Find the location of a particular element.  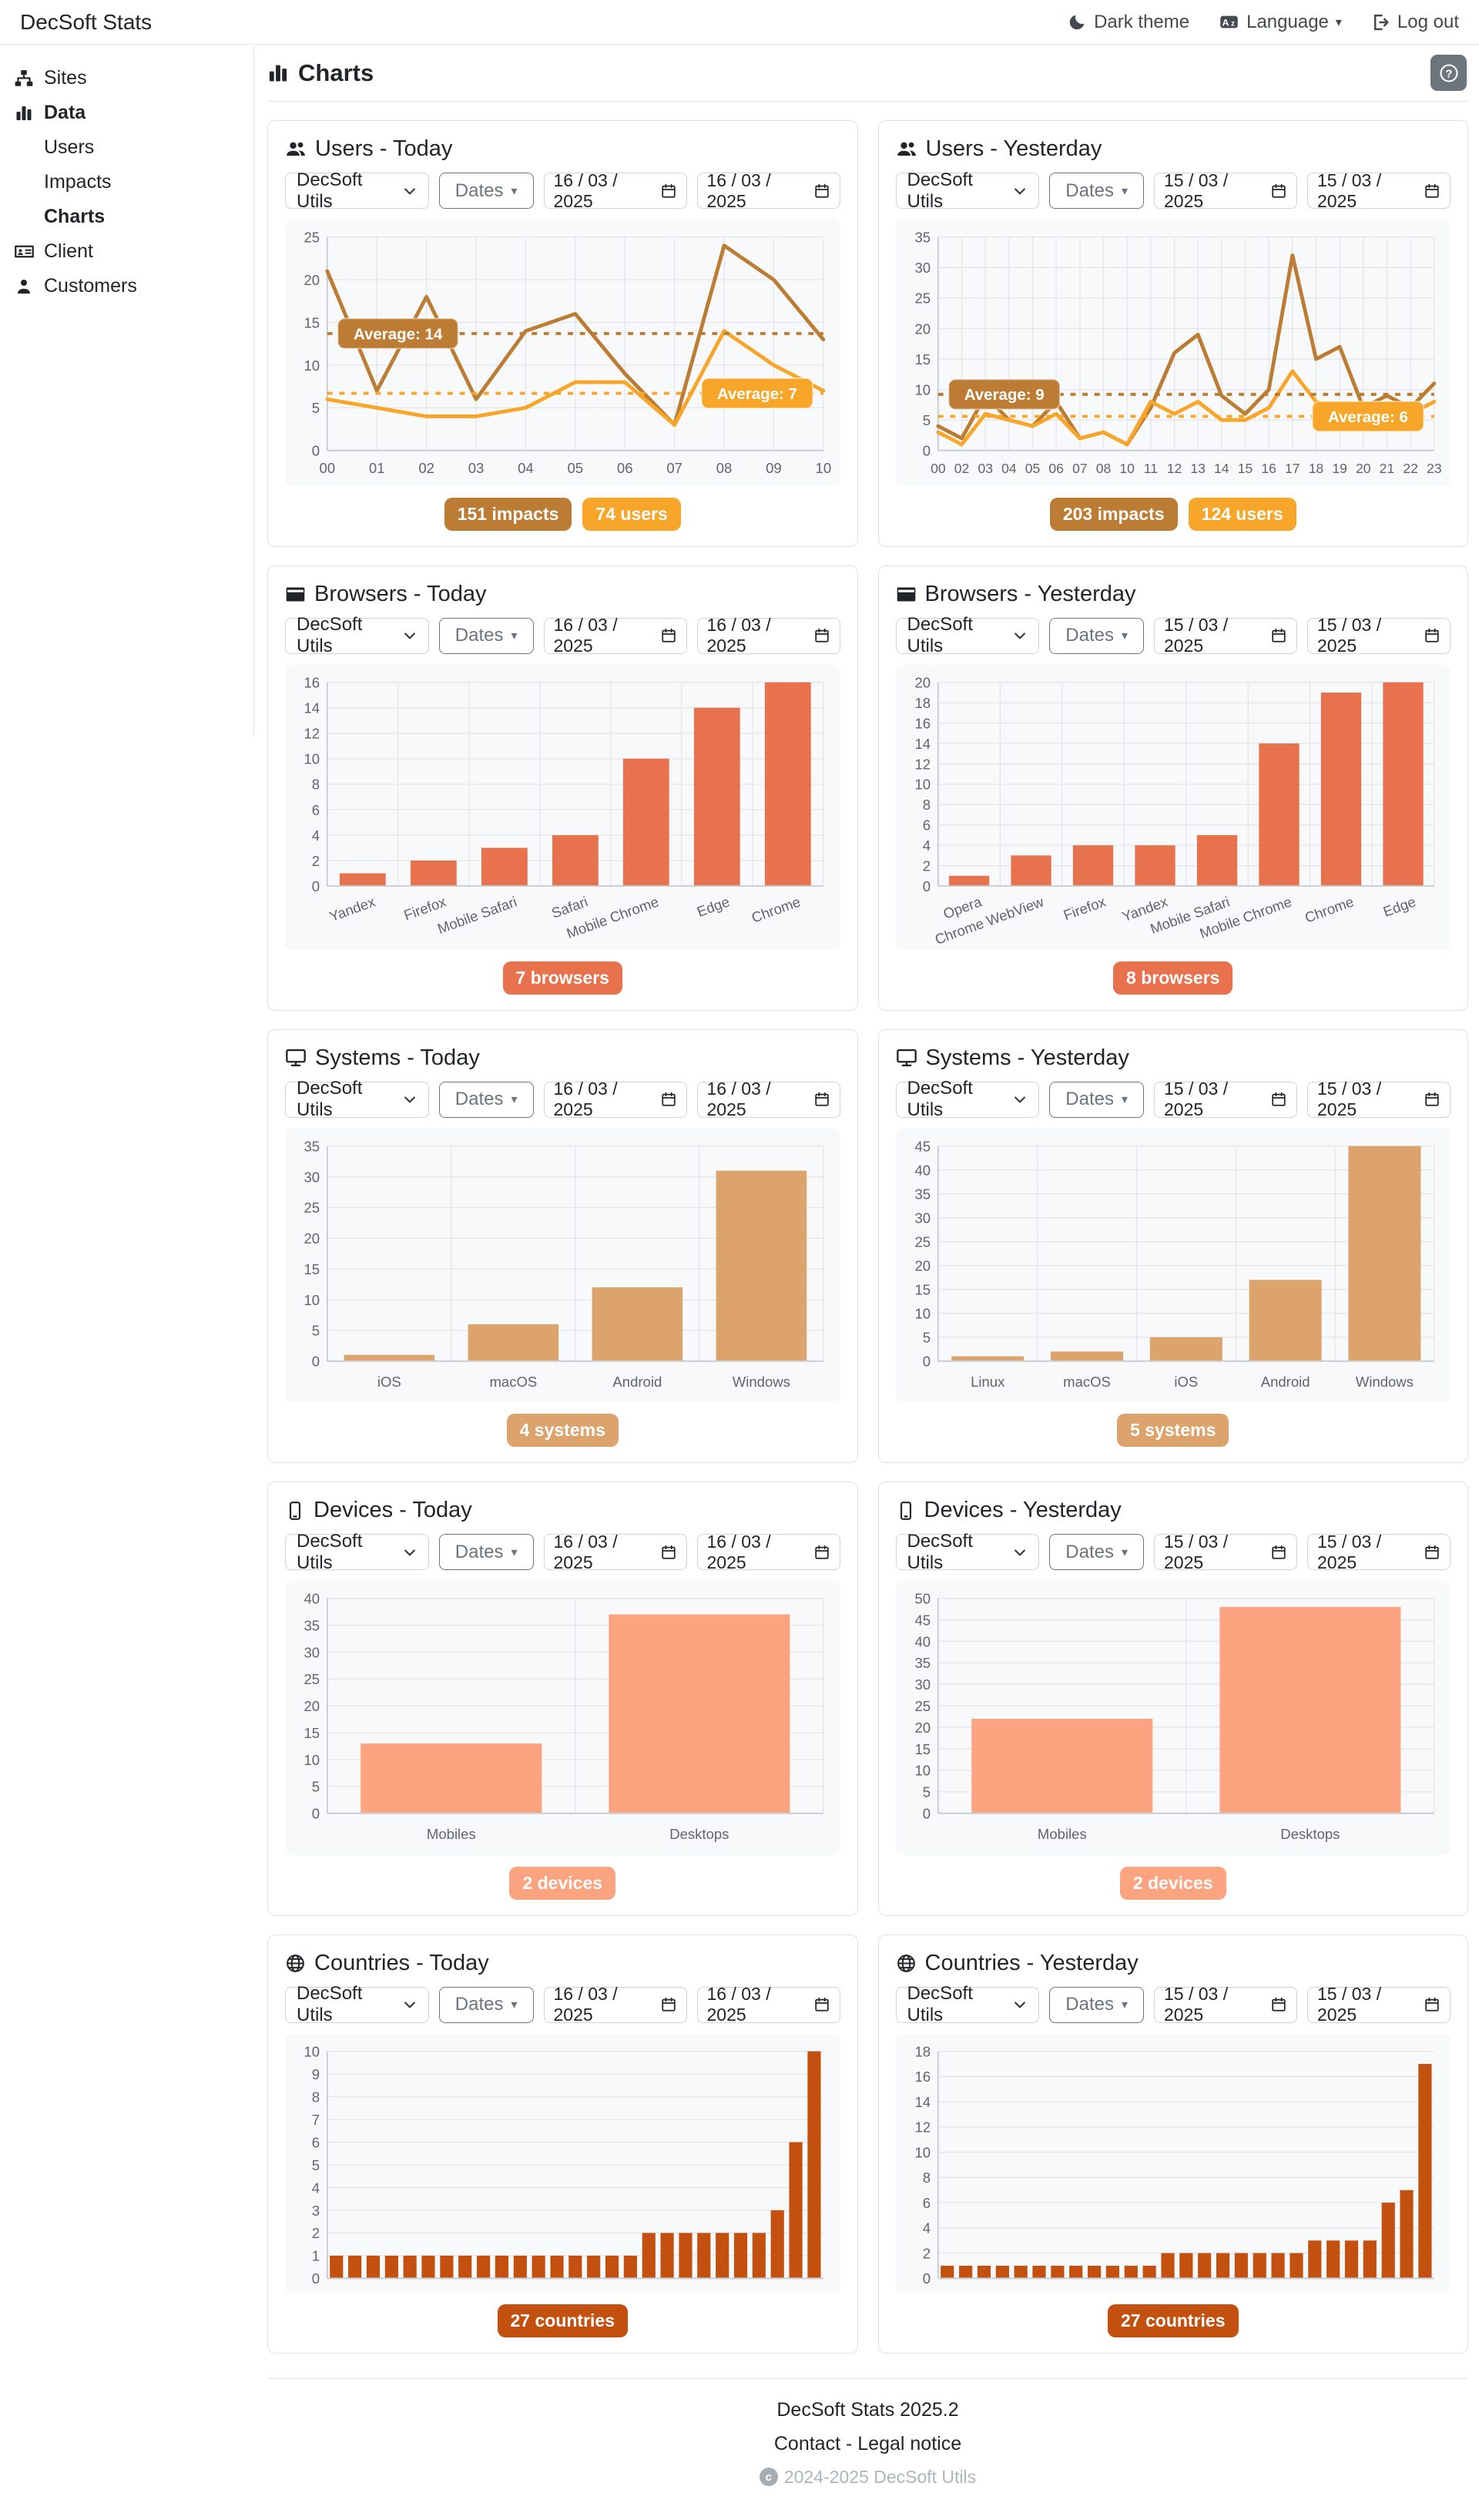

sitemap-icon is located at coordinates (23, 79).